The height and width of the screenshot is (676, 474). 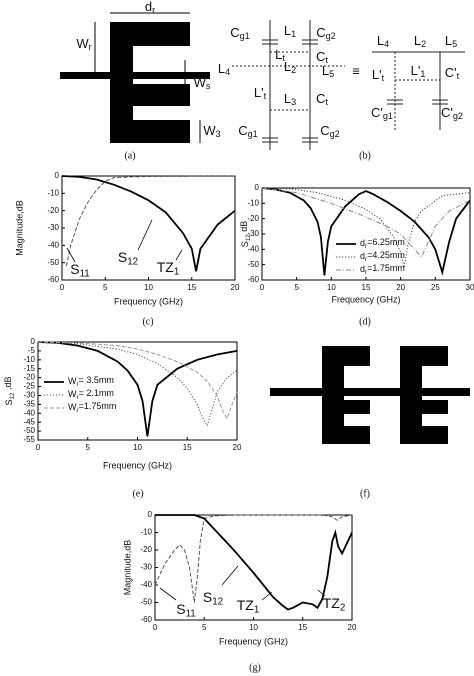 I want to click on circuit-label: Lt, so click(x=280, y=55).